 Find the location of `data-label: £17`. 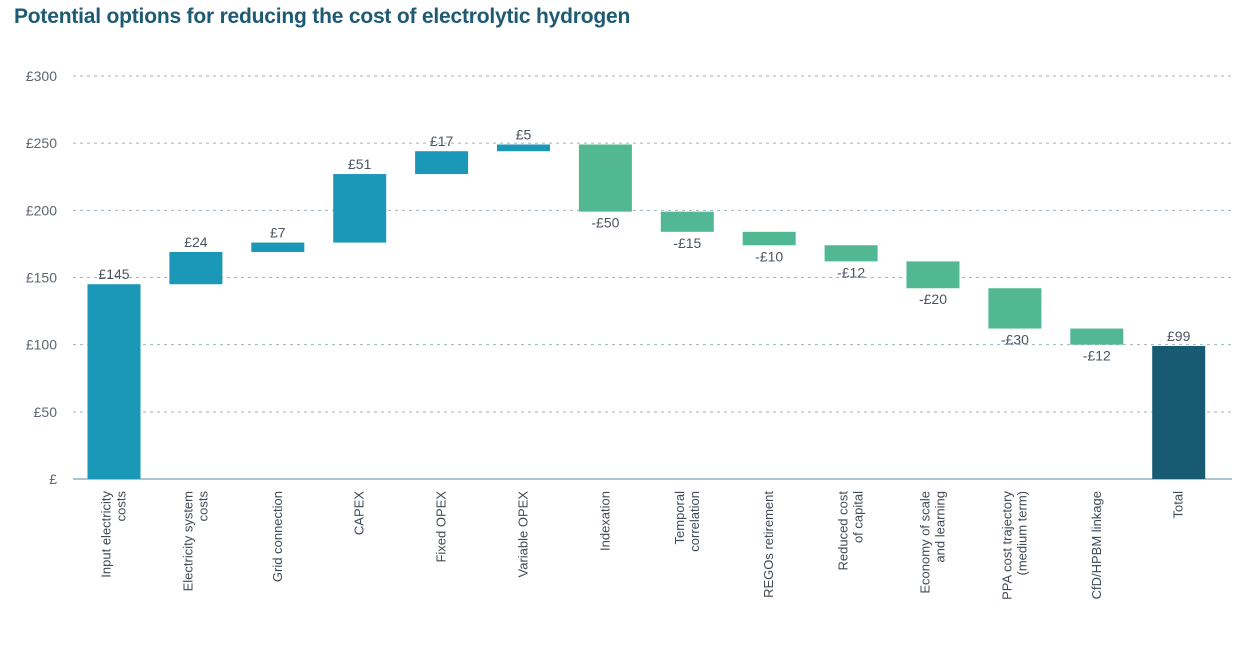

data-label: £17 is located at coordinates (442, 141).